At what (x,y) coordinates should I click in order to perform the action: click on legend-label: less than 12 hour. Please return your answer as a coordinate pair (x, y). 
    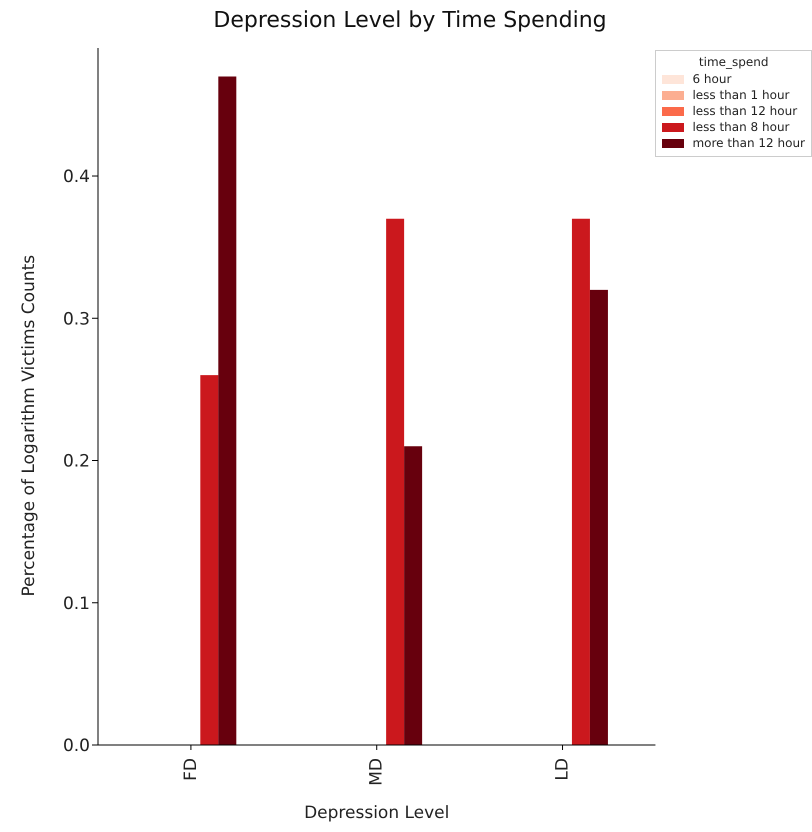
    Looking at the image, I should click on (744, 111).